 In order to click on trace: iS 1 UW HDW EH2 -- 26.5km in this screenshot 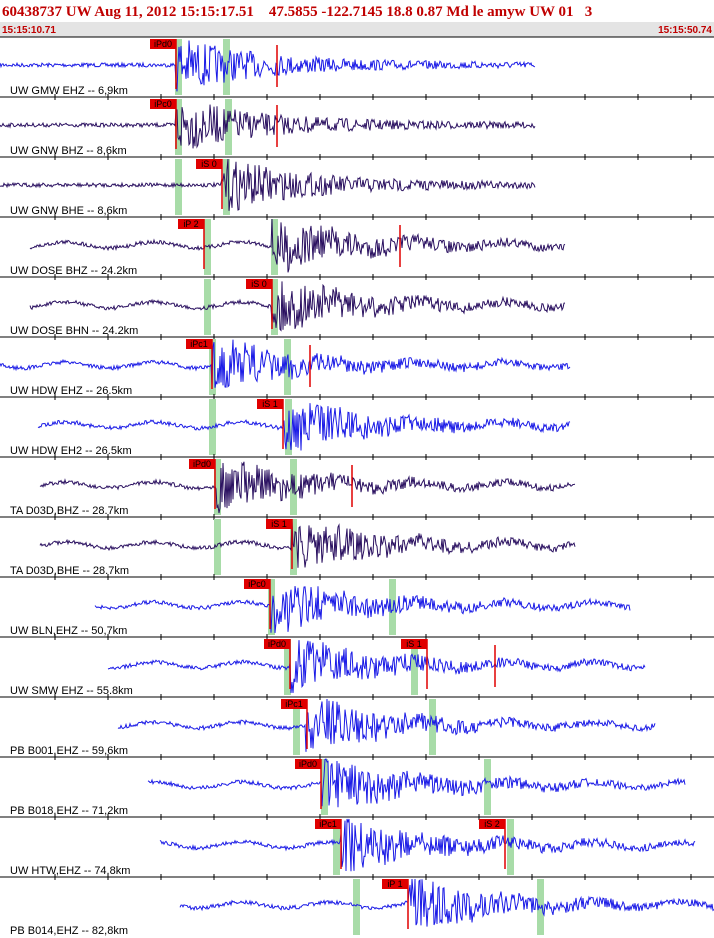, I will do `click(357, 429)`.